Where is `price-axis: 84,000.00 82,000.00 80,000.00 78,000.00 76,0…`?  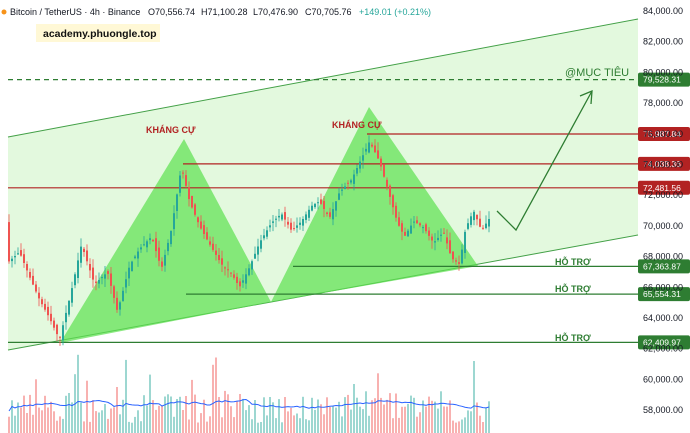 price-axis: 84,000.00 82,000.00 80,000.00 78,000.00 76,0… is located at coordinates (663, 210).